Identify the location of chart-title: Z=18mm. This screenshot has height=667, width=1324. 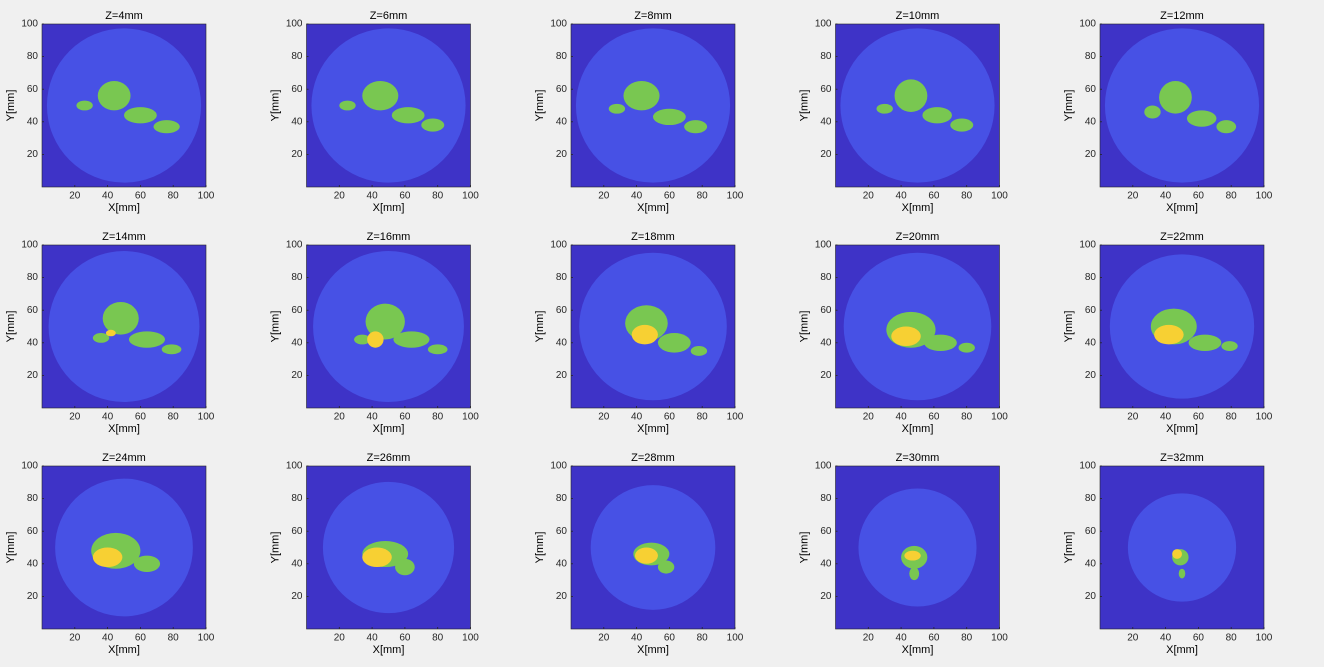
(653, 237).